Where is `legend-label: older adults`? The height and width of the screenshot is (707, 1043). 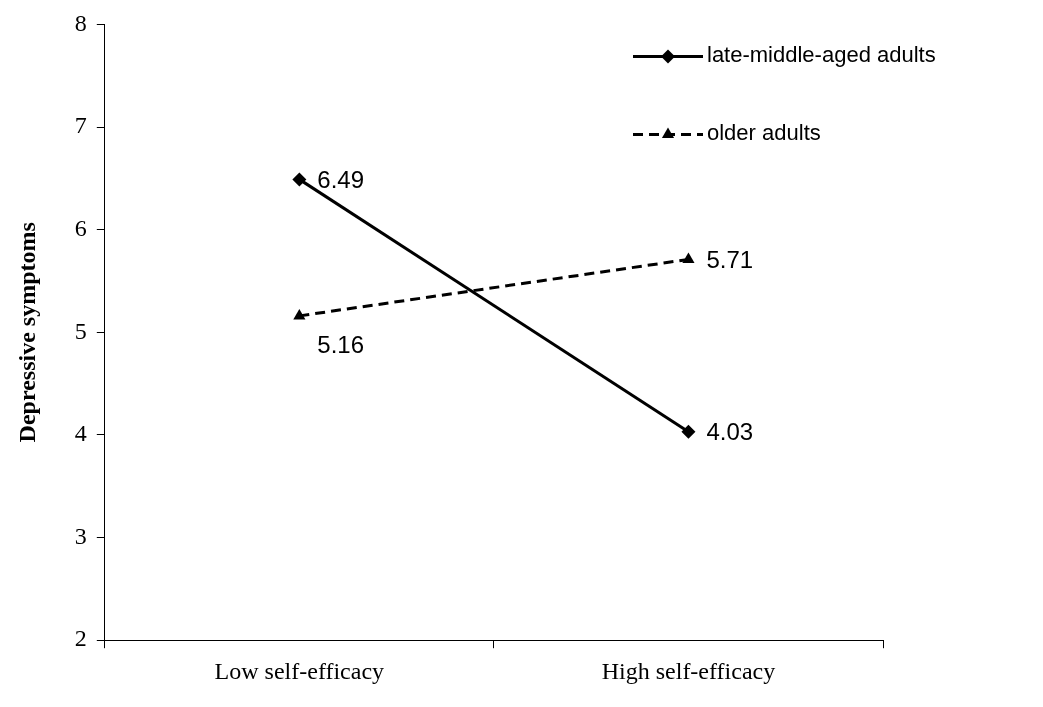 legend-label: older adults is located at coordinates (764, 133).